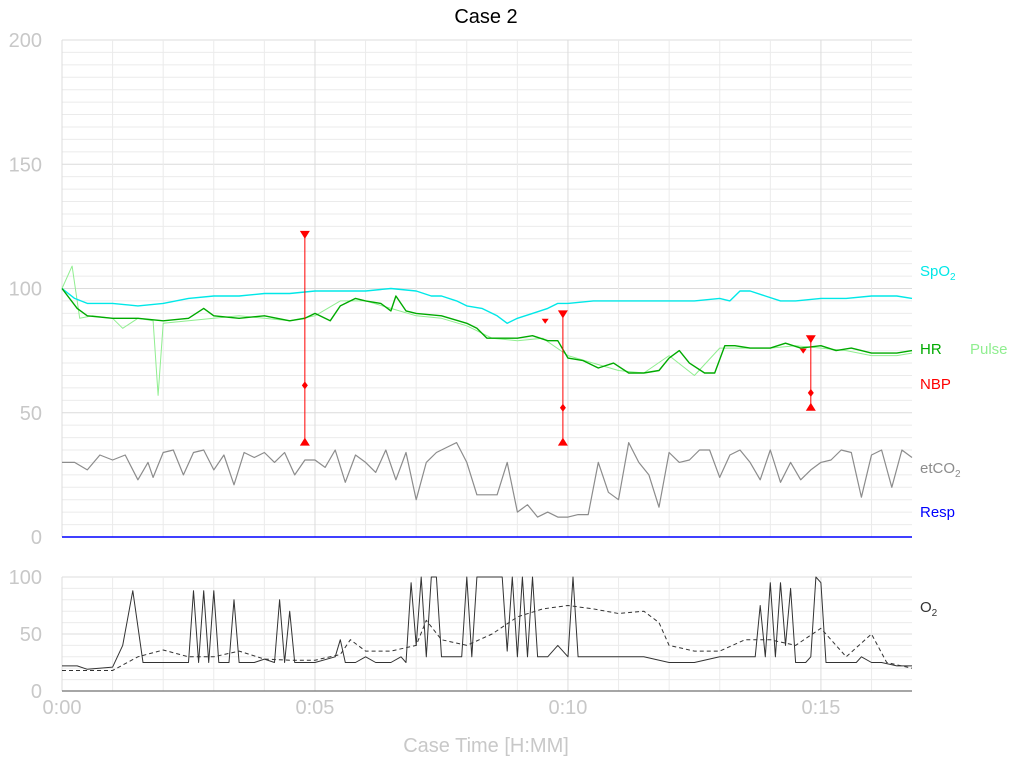 The height and width of the screenshot is (768, 1024). I want to click on y-tick-label: 150, so click(25, 165).